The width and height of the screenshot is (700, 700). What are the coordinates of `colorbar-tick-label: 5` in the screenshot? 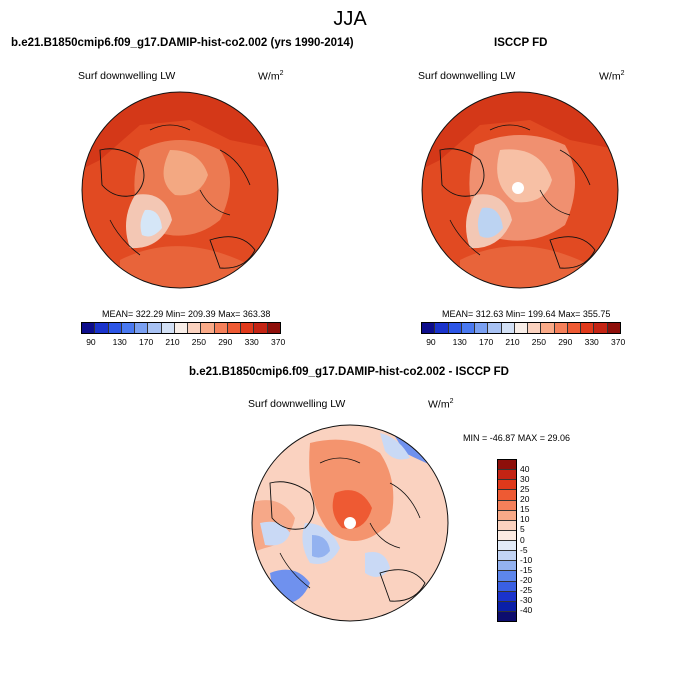 It's located at (522, 529).